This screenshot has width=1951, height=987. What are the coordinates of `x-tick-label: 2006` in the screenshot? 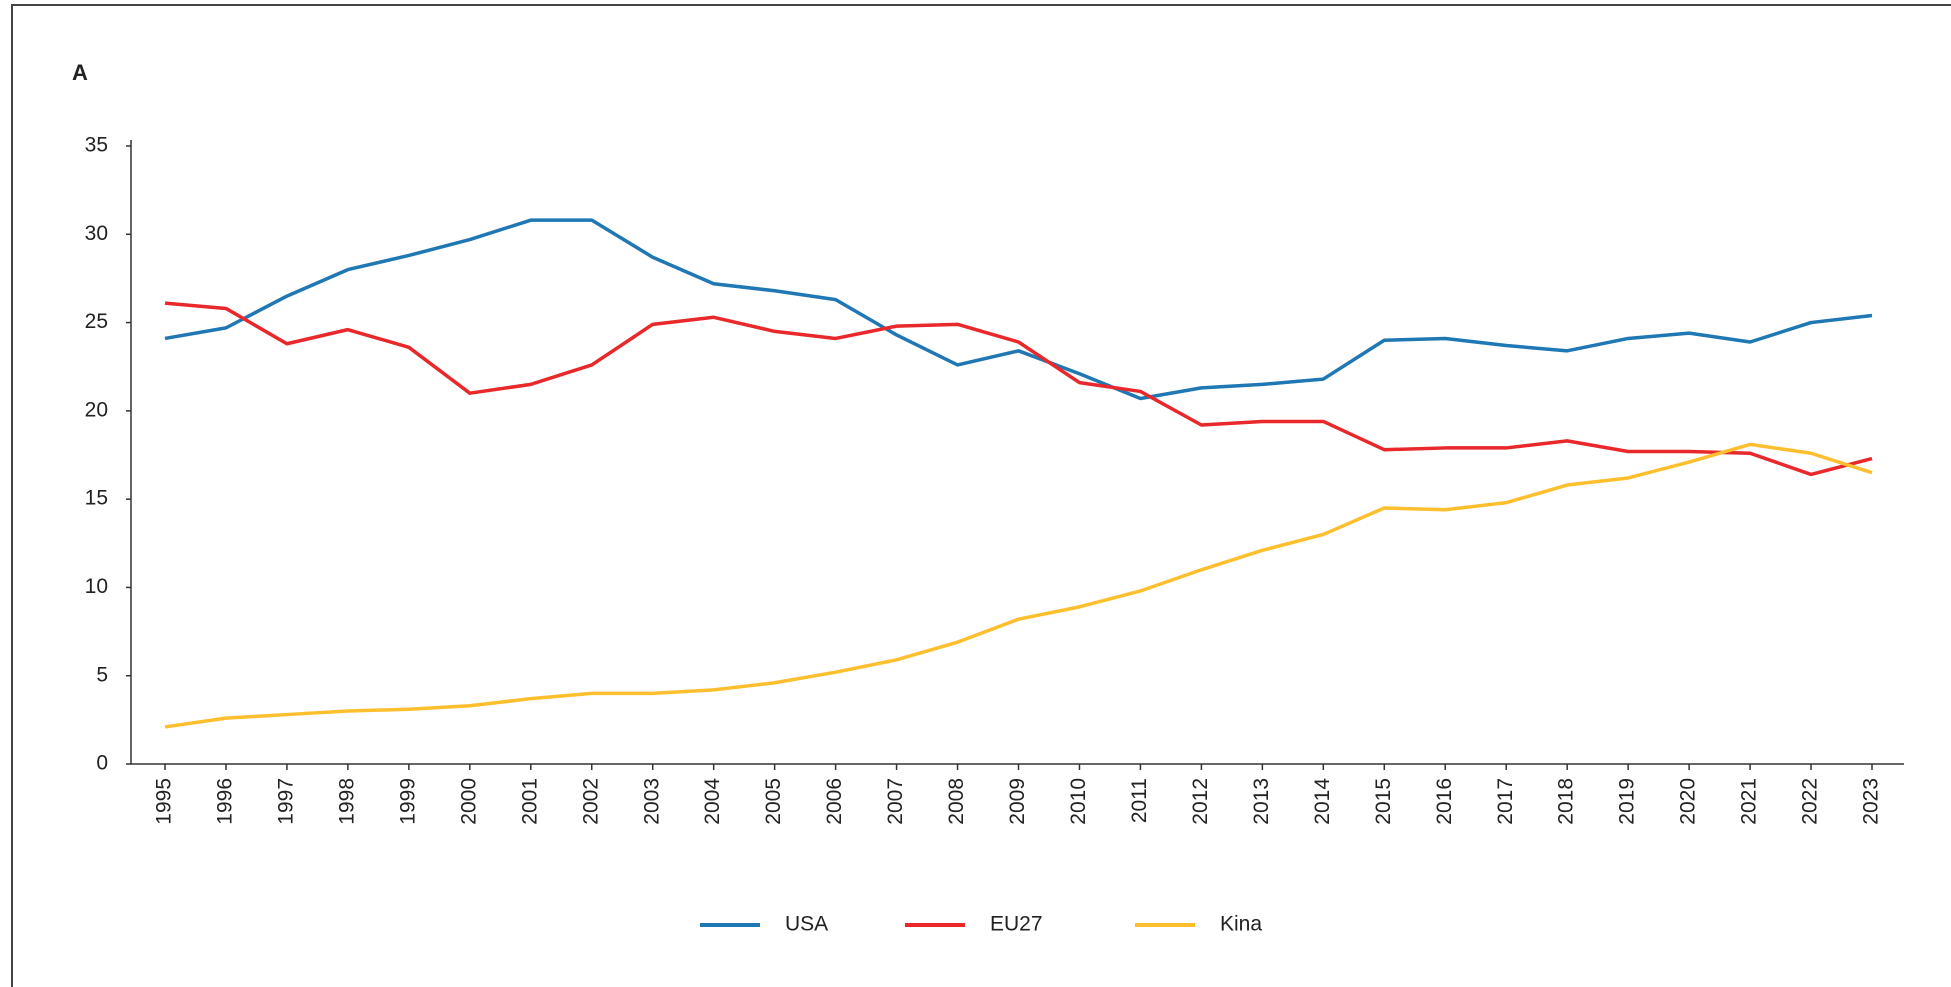 It's located at (834, 801).